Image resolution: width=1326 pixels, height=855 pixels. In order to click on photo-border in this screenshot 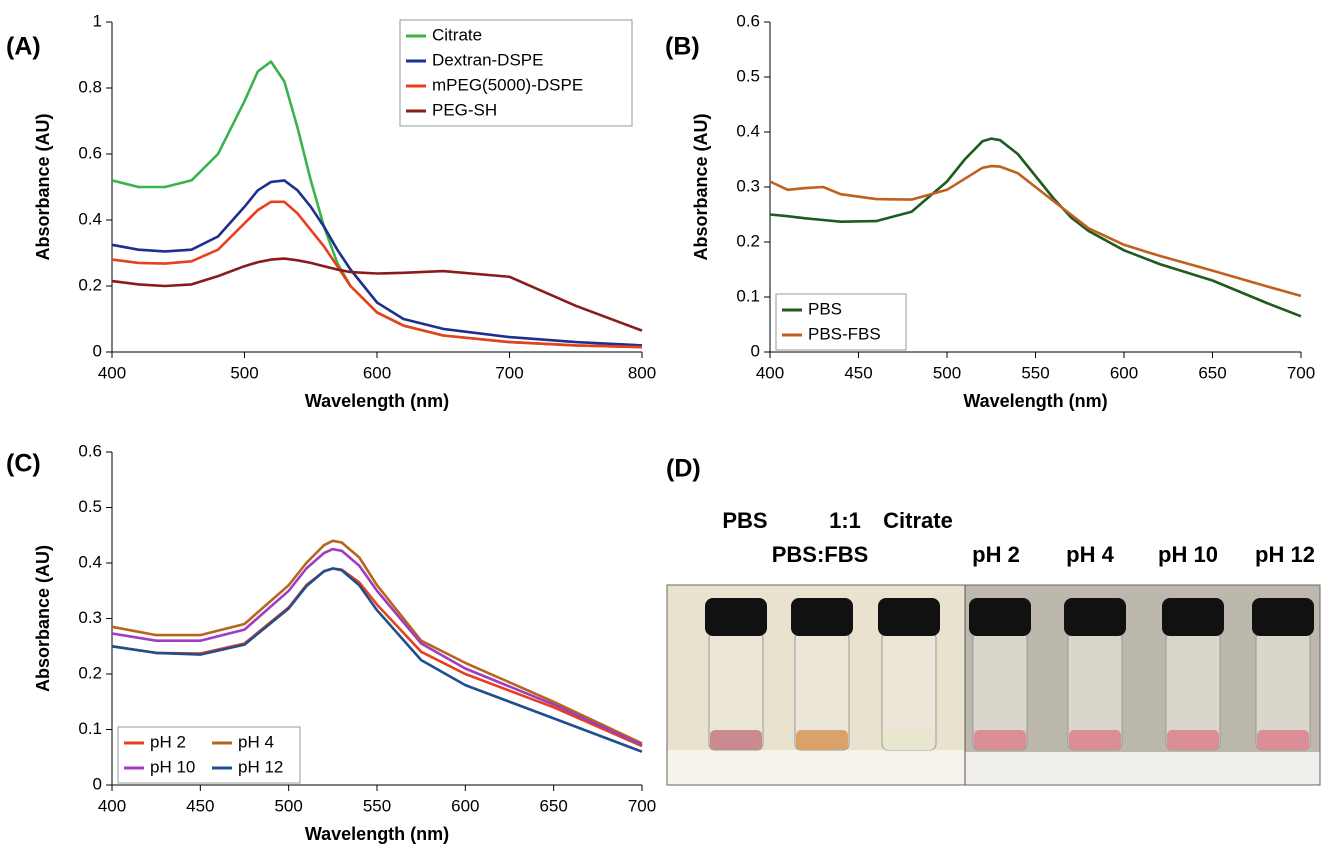, I will do `click(993, 685)`.